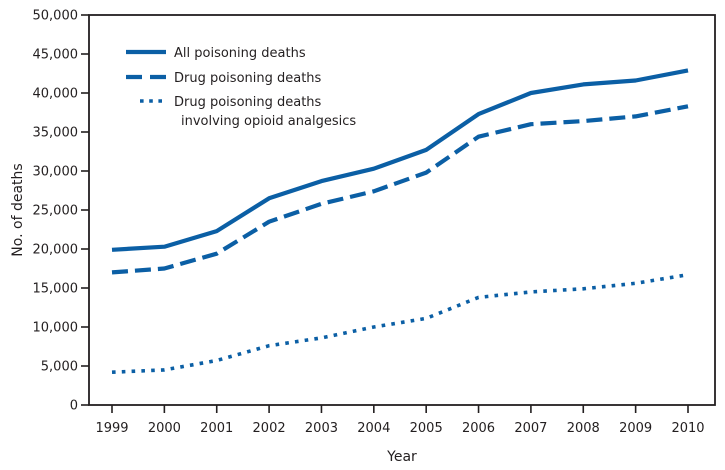 Image resolution: width=725 pixels, height=470 pixels. What do you see at coordinates (111, 428) in the screenshot?
I see `x-tick-label: 1999` at bounding box center [111, 428].